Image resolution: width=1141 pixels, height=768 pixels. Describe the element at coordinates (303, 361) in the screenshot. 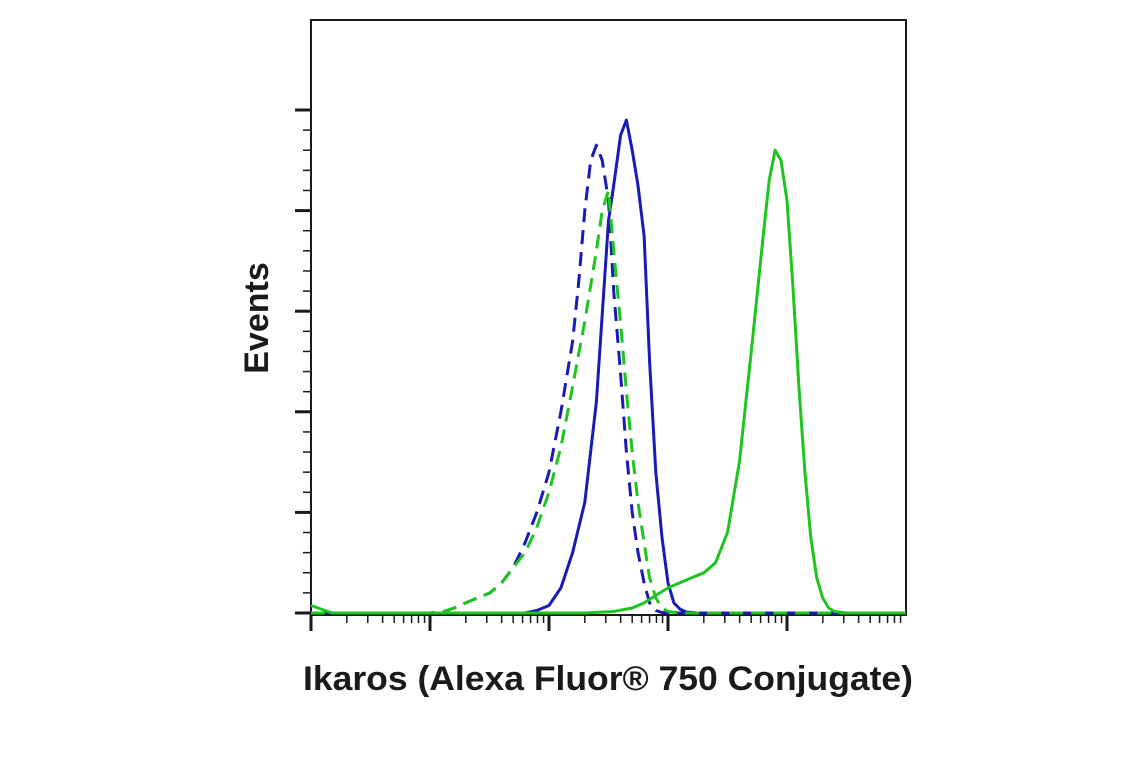

I see `y-axis-ticks` at that location.